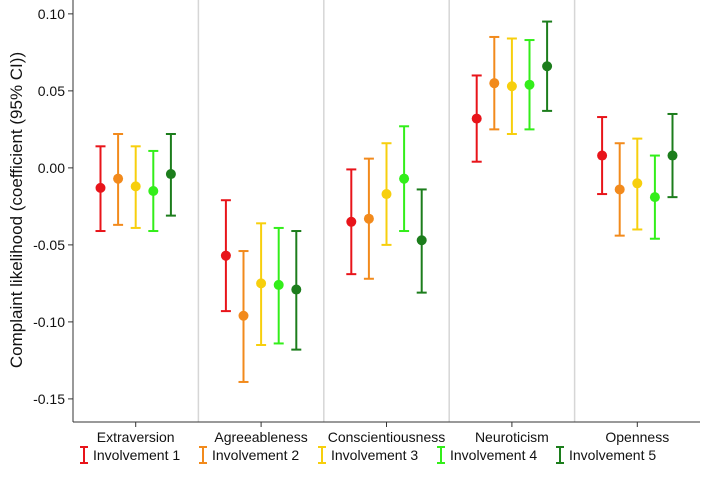 The width and height of the screenshot is (708, 479). Describe the element at coordinates (135, 186) in the screenshot. I see `point-involvement-3-extraversion` at that location.